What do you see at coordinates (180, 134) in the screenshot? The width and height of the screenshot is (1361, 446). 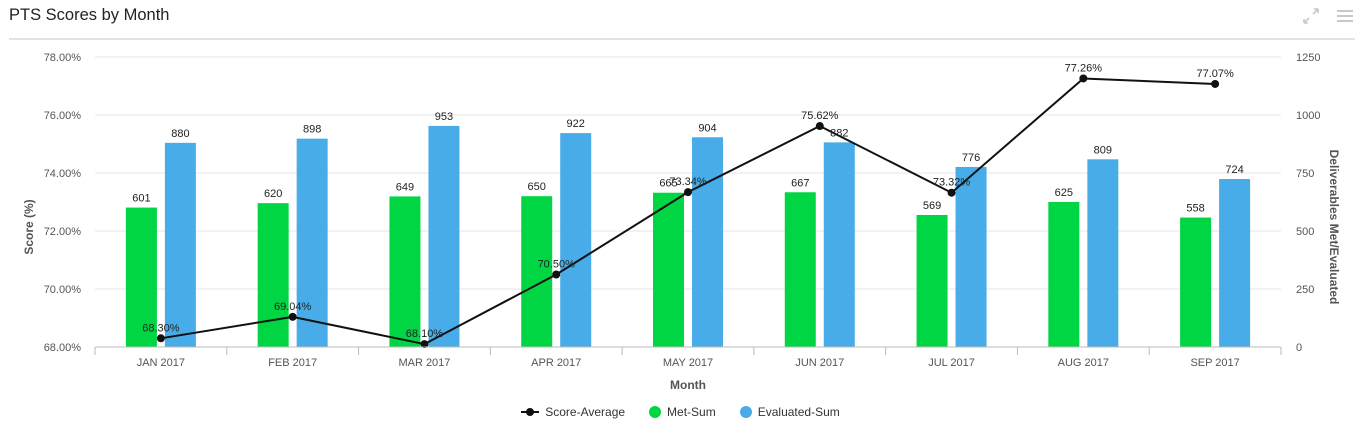 I see `bar-label-evaluated-sum: 880` at bounding box center [180, 134].